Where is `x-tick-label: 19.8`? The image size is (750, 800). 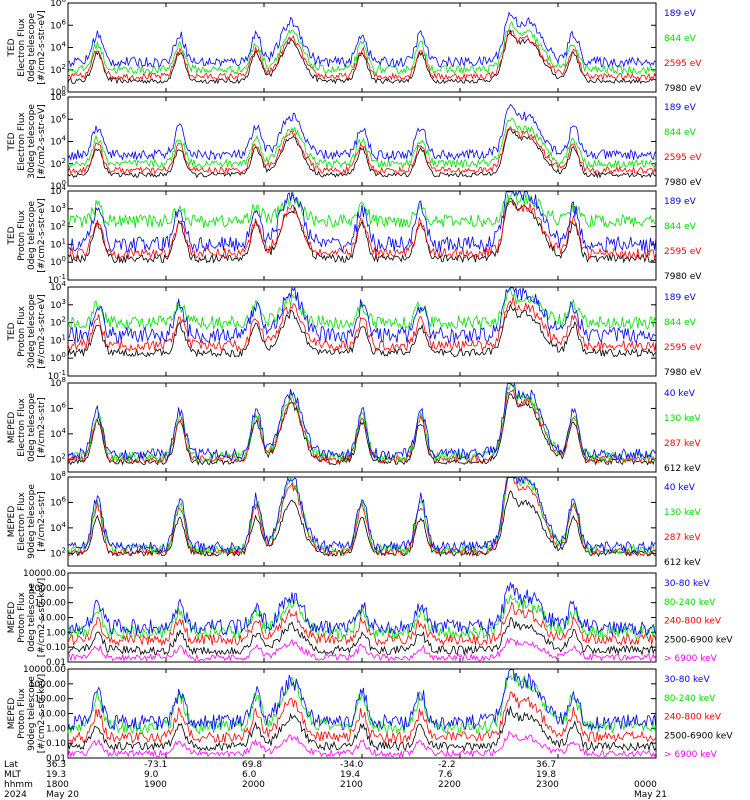 x-tick-label: 19.8 is located at coordinates (546, 775).